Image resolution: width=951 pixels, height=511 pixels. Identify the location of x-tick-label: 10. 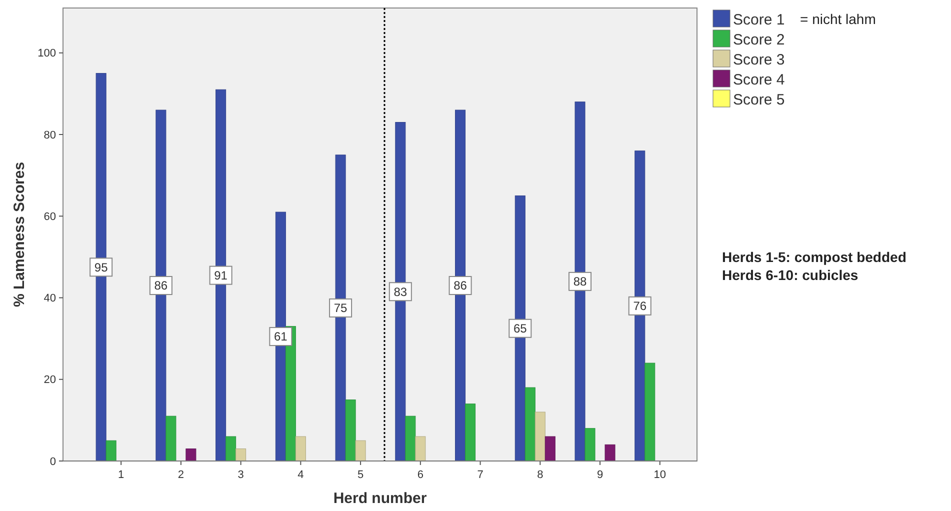
(660, 475).